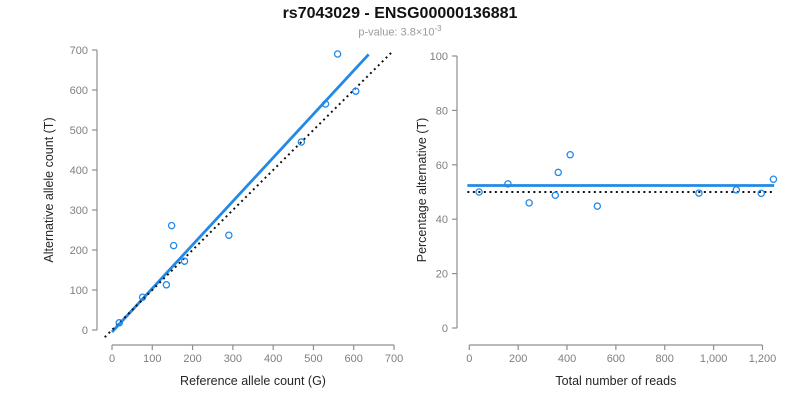  What do you see at coordinates (665, 359) in the screenshot?
I see `x-tick-label: 800` at bounding box center [665, 359].